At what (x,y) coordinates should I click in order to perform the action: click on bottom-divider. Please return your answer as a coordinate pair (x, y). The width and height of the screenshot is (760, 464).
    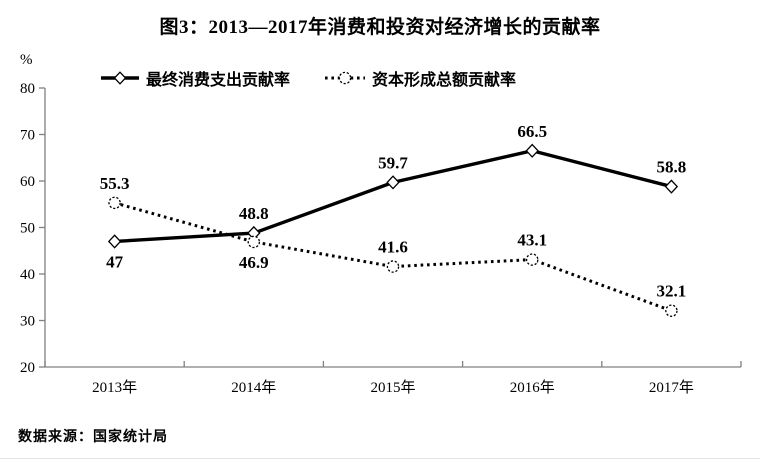
    Looking at the image, I should click on (380, 458).